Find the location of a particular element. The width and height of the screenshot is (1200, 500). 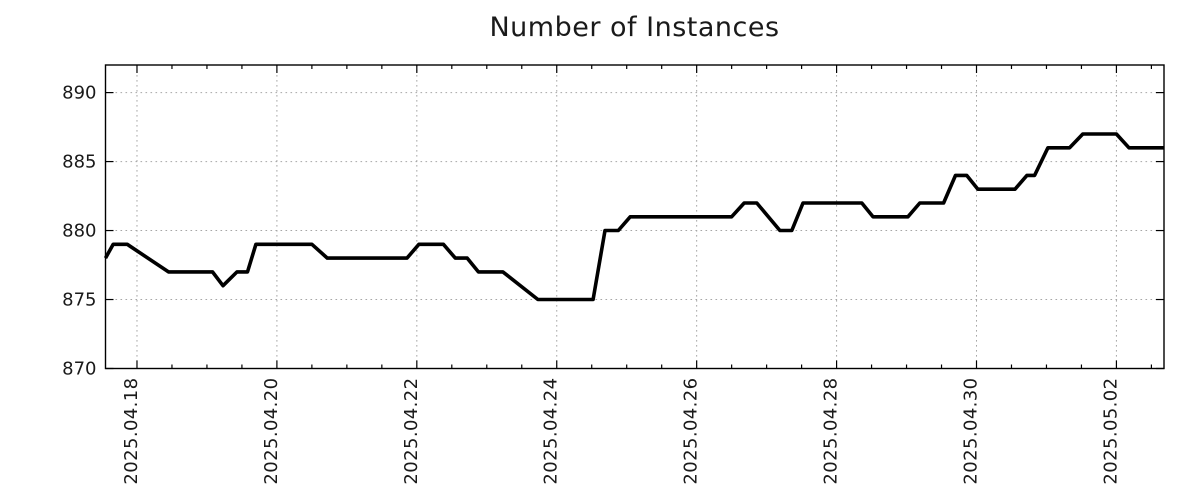

x-tick-label: 2025.04.24 is located at coordinates (551, 431).